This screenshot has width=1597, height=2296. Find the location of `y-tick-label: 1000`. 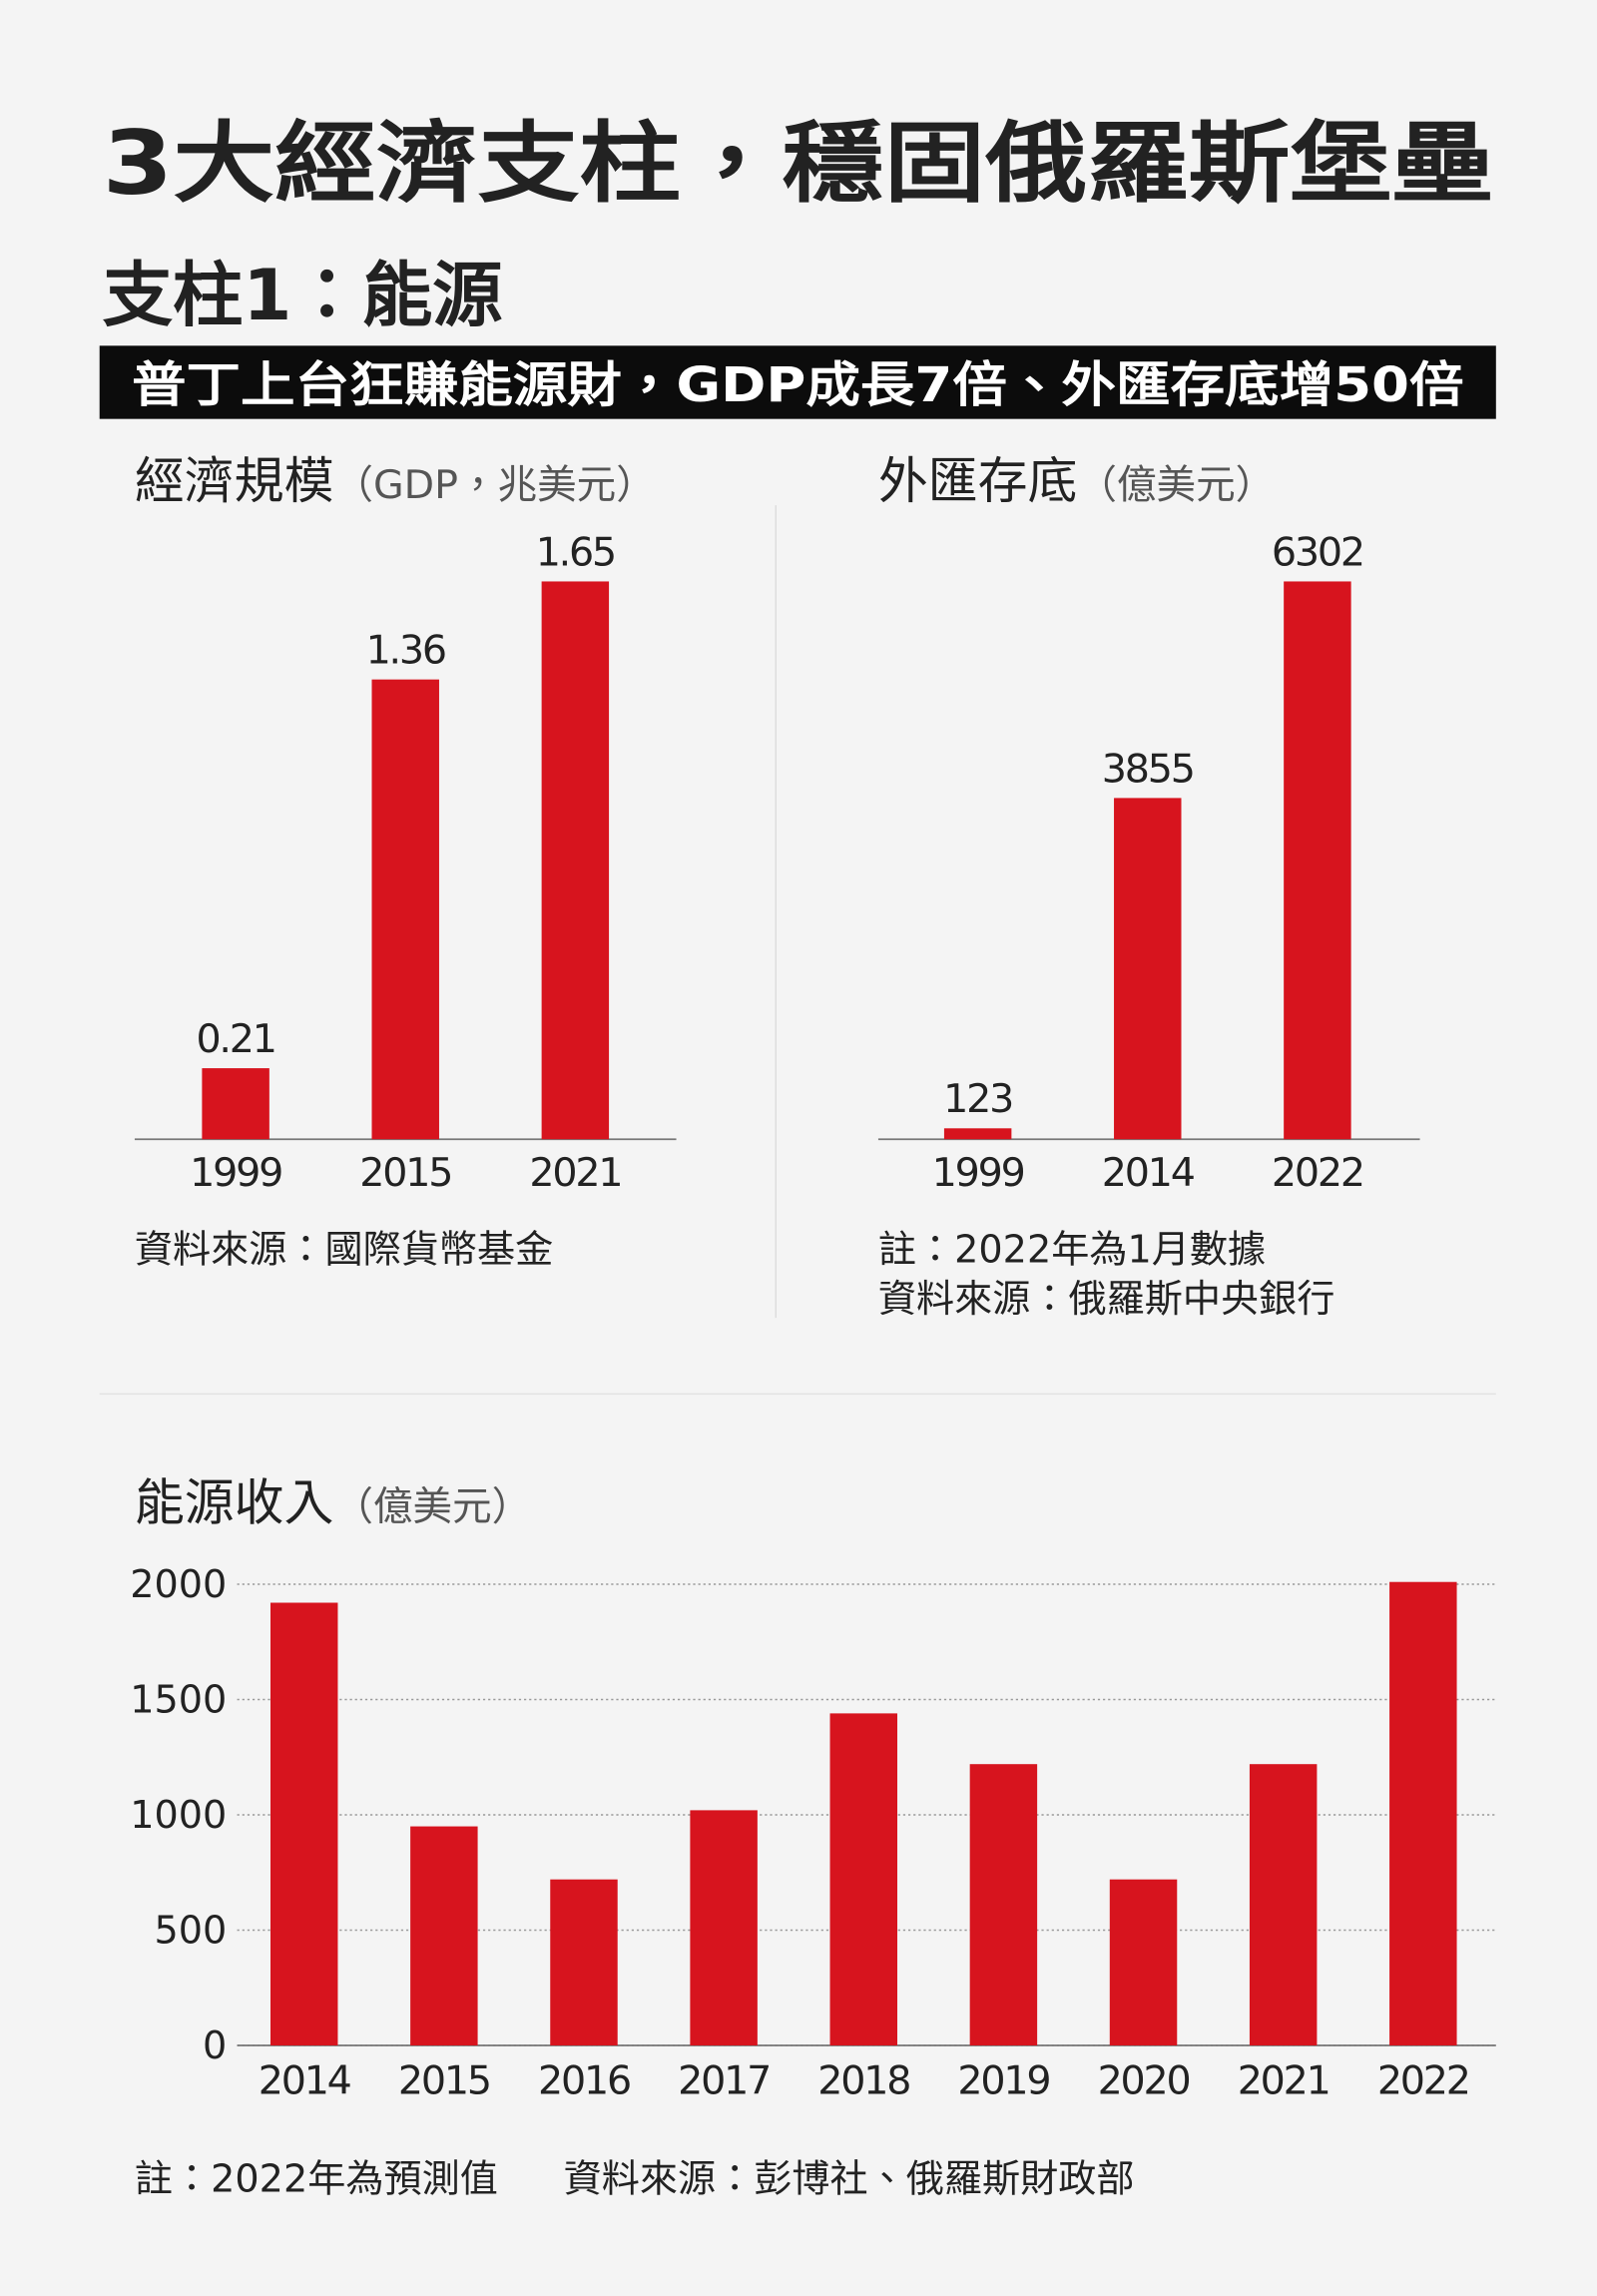

y-tick-label: 1000 is located at coordinates (178, 1815).